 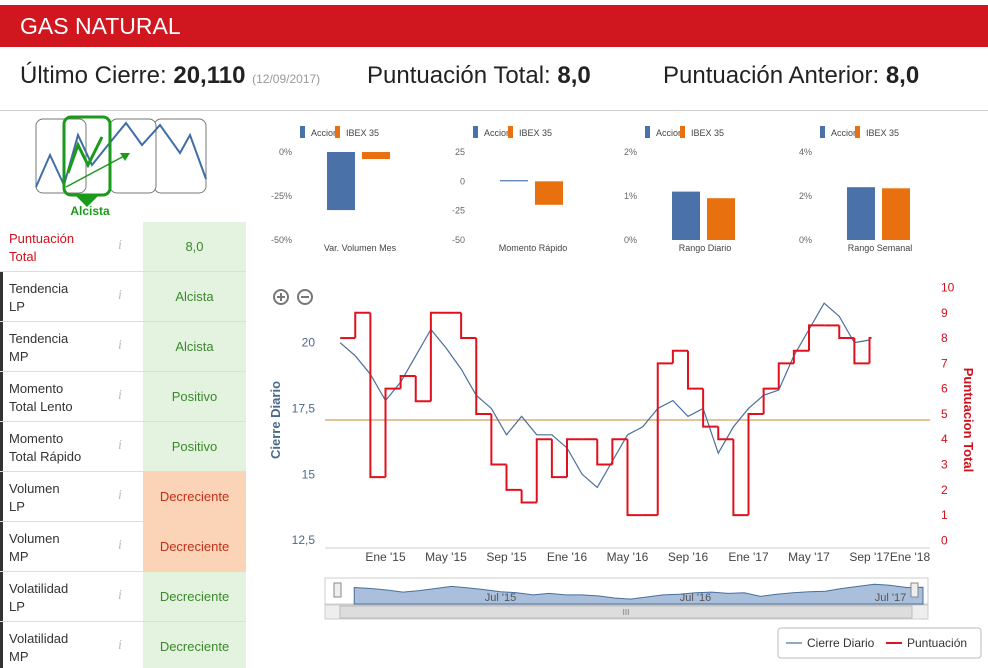 I want to click on pointer, so click(x=87, y=201).